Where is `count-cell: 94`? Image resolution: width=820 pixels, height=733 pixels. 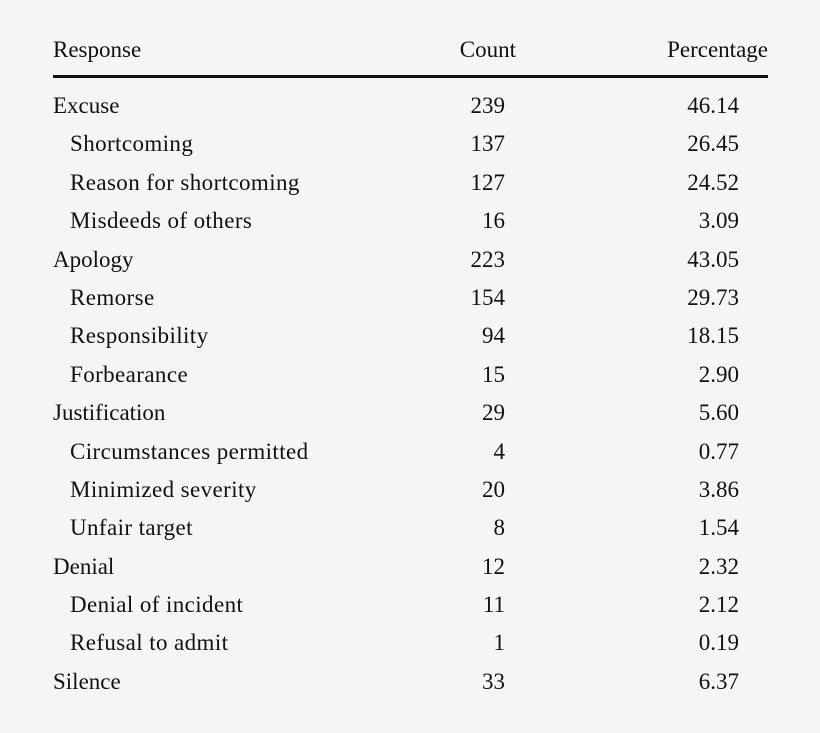 count-cell: 94 is located at coordinates (493, 336).